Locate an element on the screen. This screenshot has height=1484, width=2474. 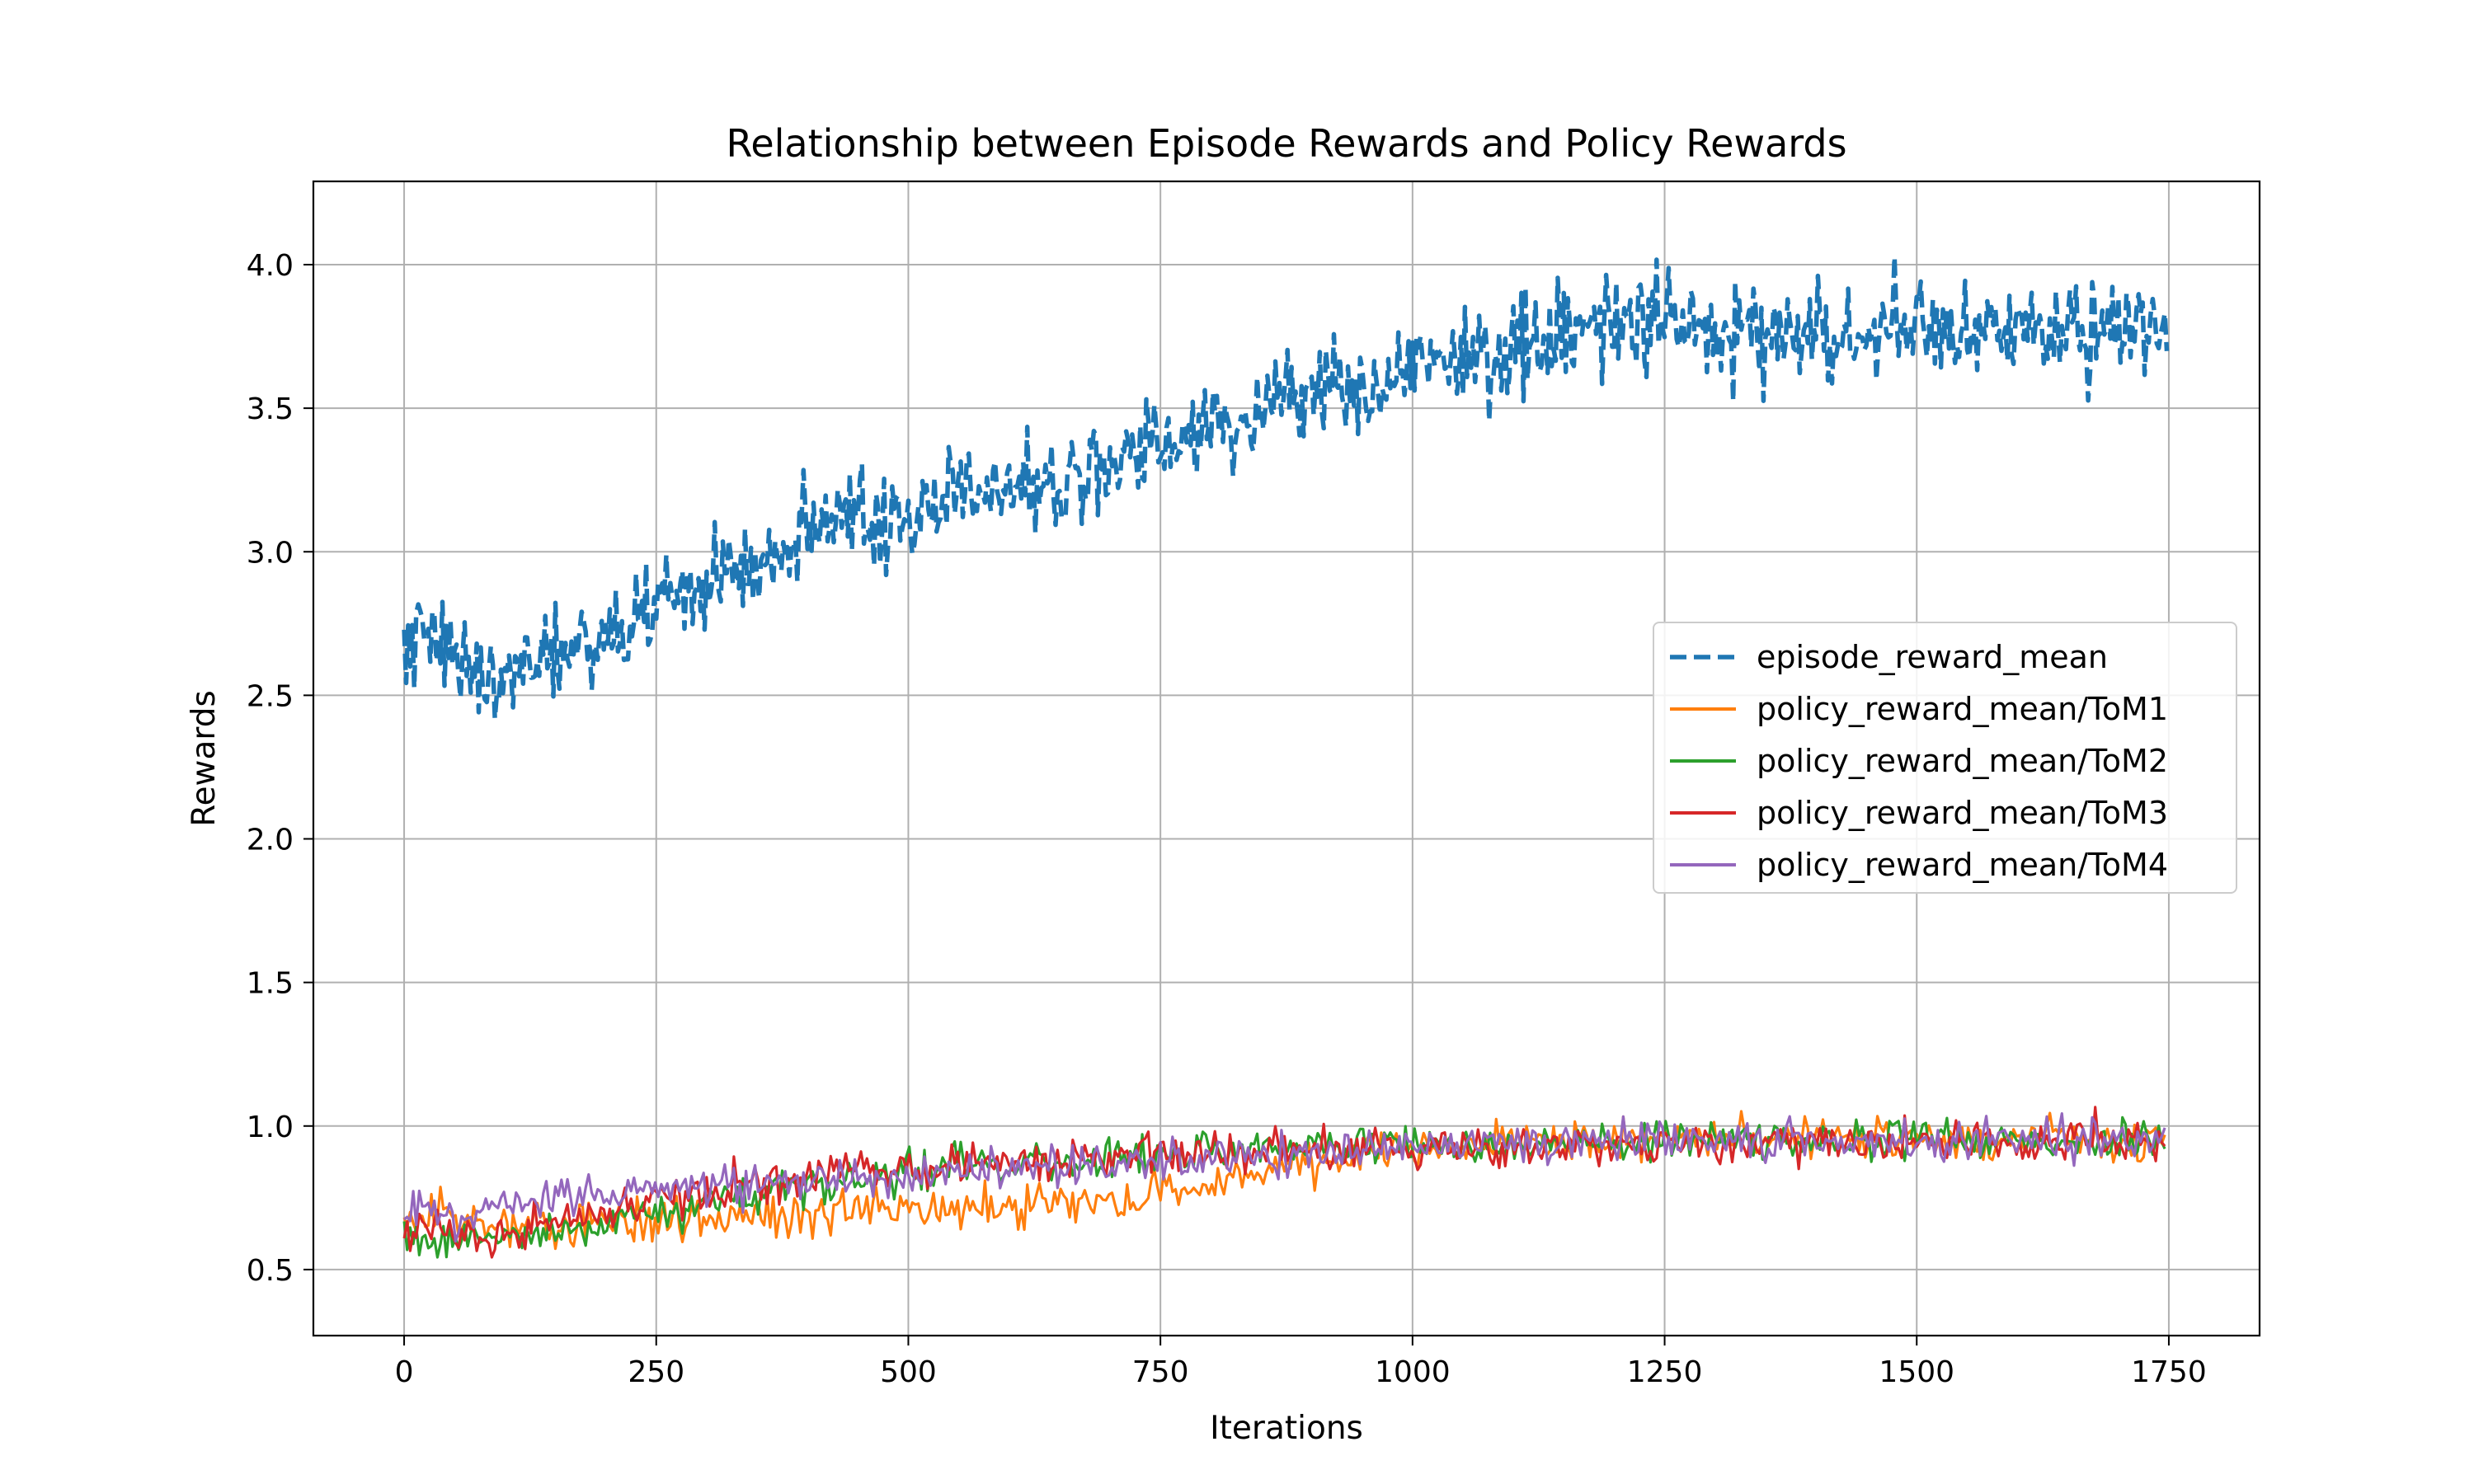
legend-label: policy_reward_mean/ToM3 is located at coordinates (1962, 813).